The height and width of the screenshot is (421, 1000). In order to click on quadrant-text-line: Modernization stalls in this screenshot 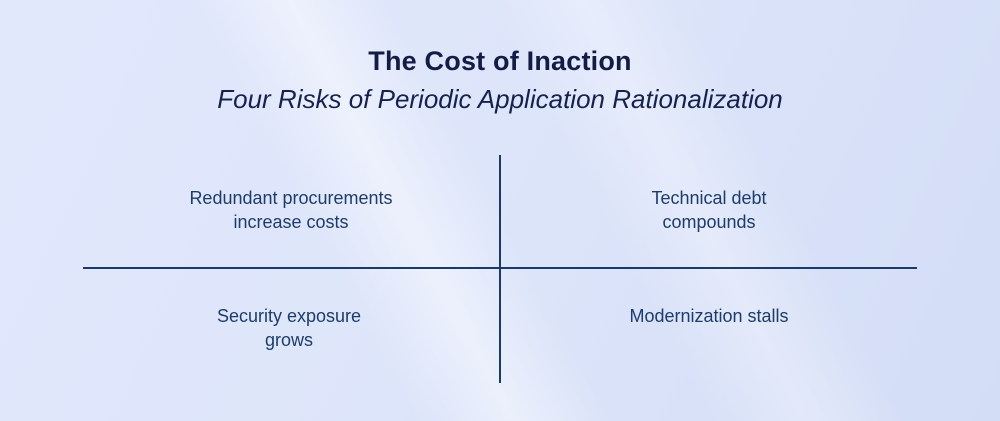, I will do `click(709, 316)`.